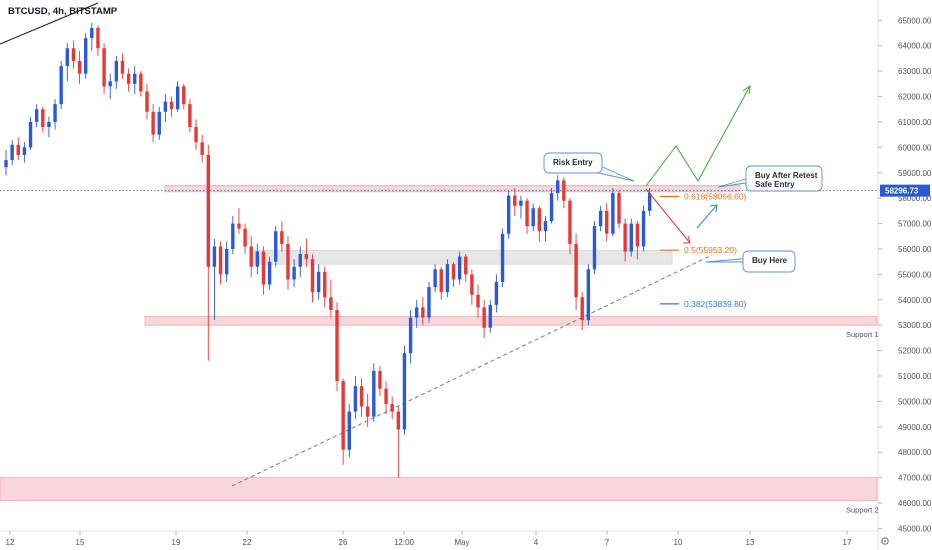 The image size is (932, 550). Describe the element at coordinates (915, 46) in the screenshot. I see `price-tick-label: 64000.00` at that location.